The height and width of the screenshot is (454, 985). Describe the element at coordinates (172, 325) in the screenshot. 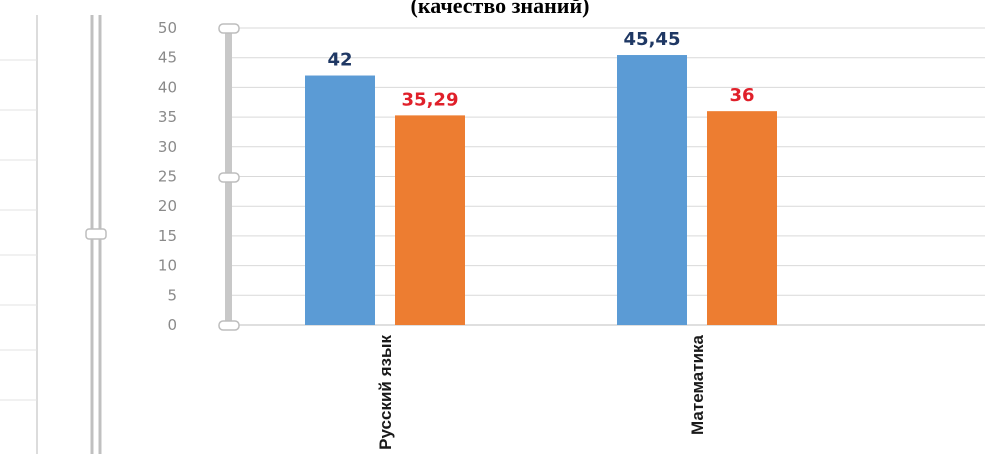

I see `y-tick-label: 0` at that location.